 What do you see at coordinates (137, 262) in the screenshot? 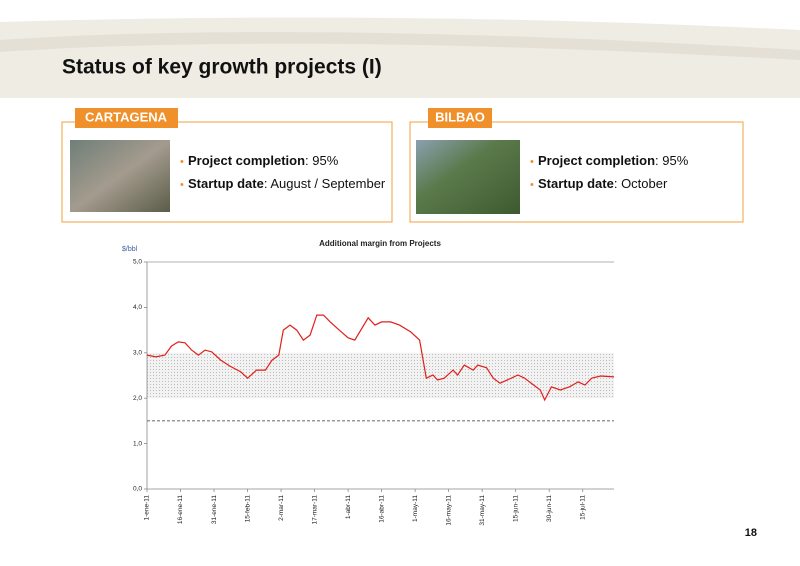
I see `y-tick-label: 5,0` at bounding box center [137, 262].